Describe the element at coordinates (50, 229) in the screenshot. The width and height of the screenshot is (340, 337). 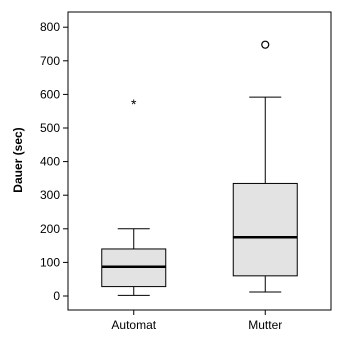
I see `y-tick-label-200: 200` at that location.